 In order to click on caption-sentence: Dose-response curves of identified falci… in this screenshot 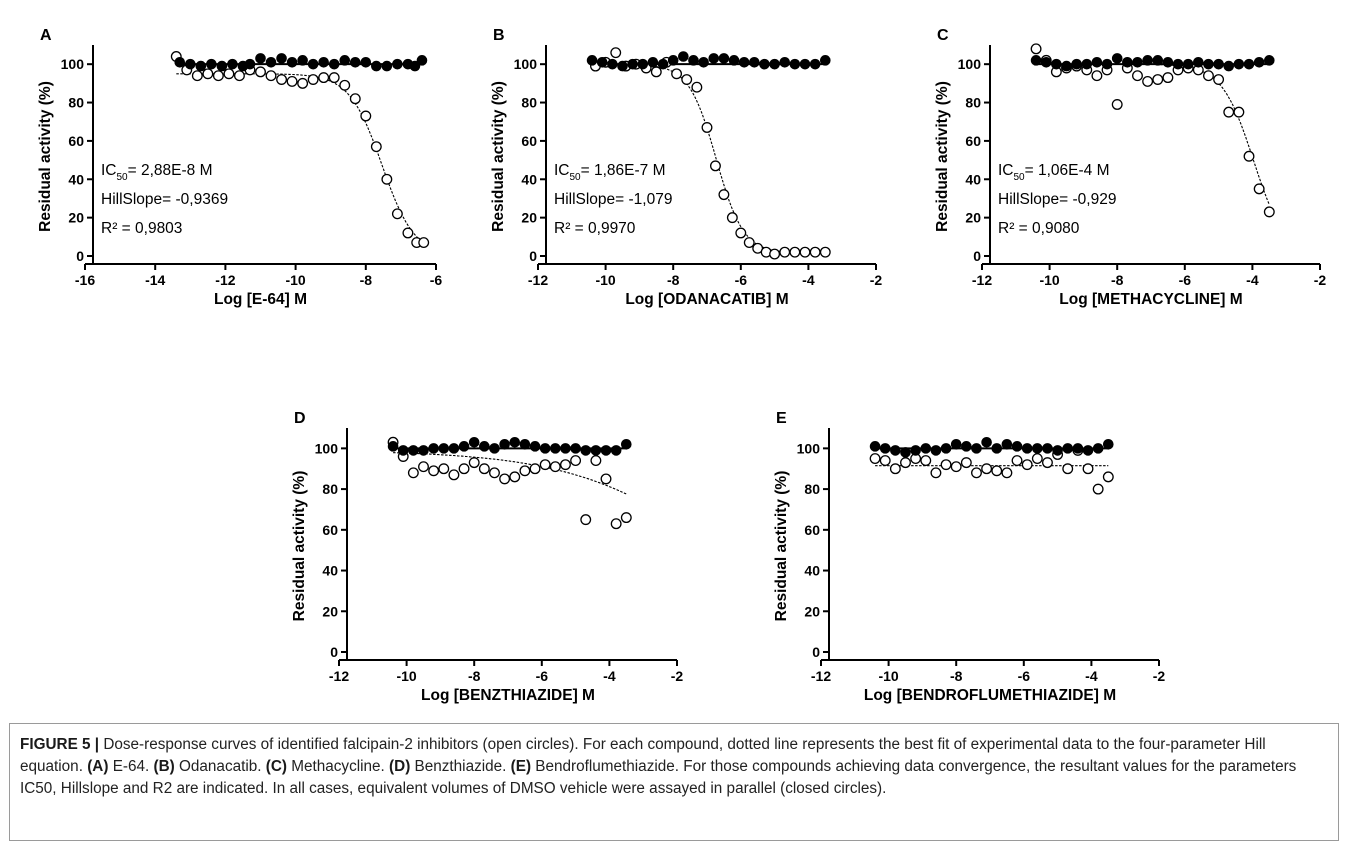, I will do `click(643, 755)`.